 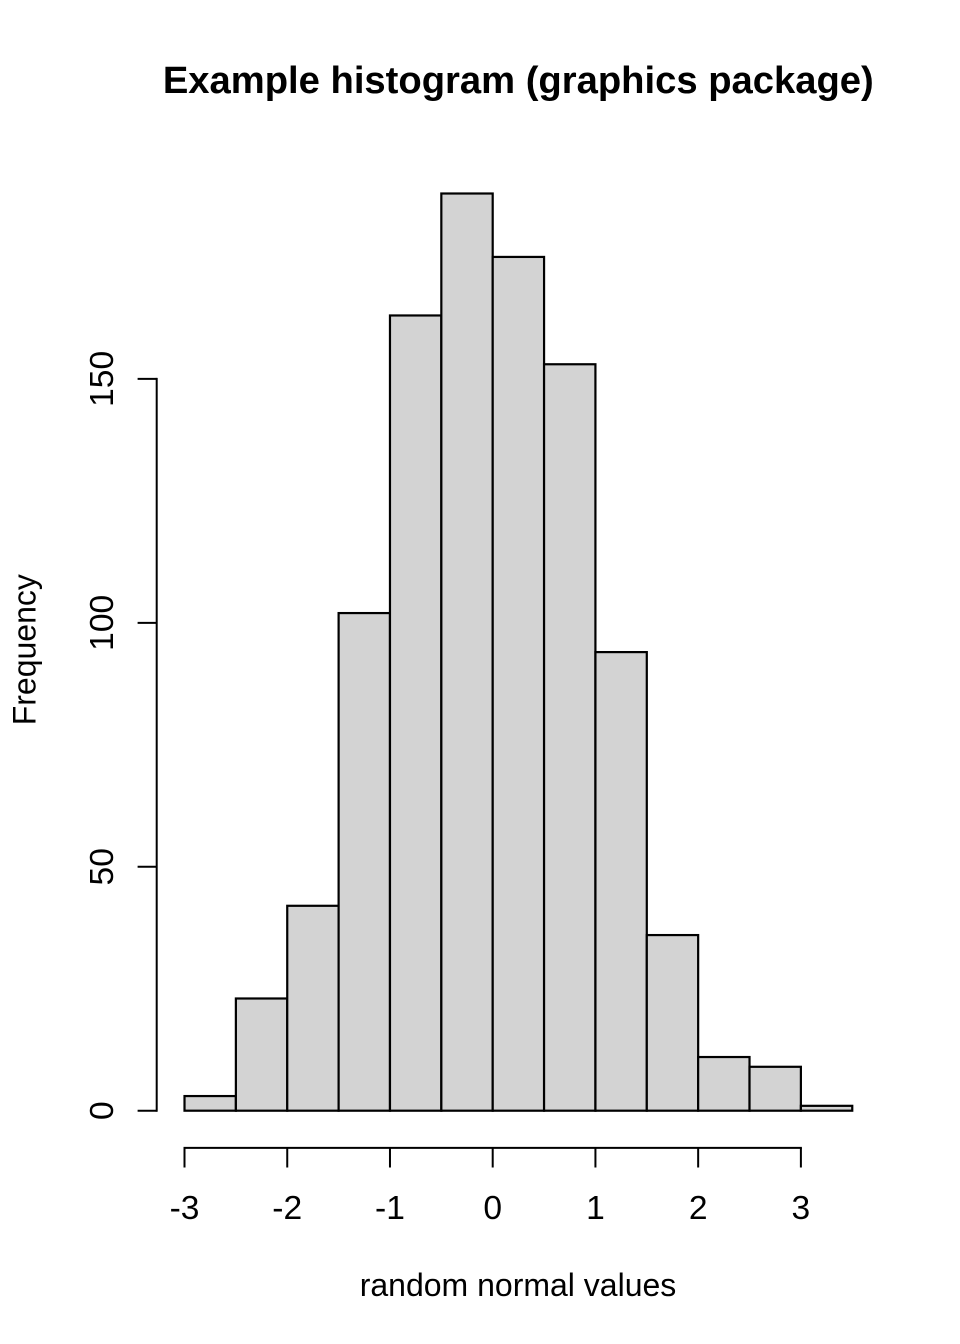 What do you see at coordinates (287, 1208) in the screenshot?
I see `svg-text: -2` at bounding box center [287, 1208].